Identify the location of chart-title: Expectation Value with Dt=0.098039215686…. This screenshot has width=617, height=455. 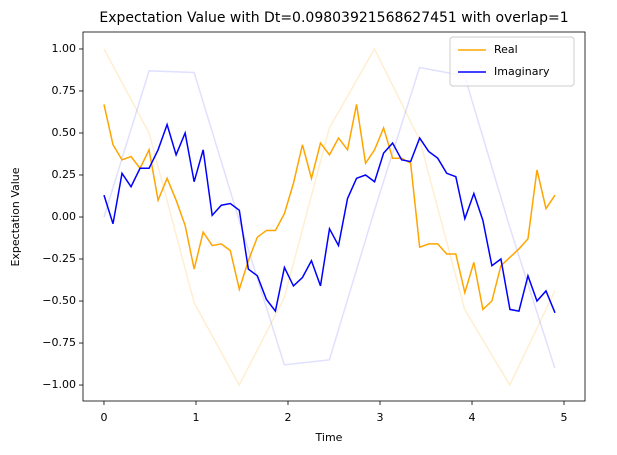
(333, 18).